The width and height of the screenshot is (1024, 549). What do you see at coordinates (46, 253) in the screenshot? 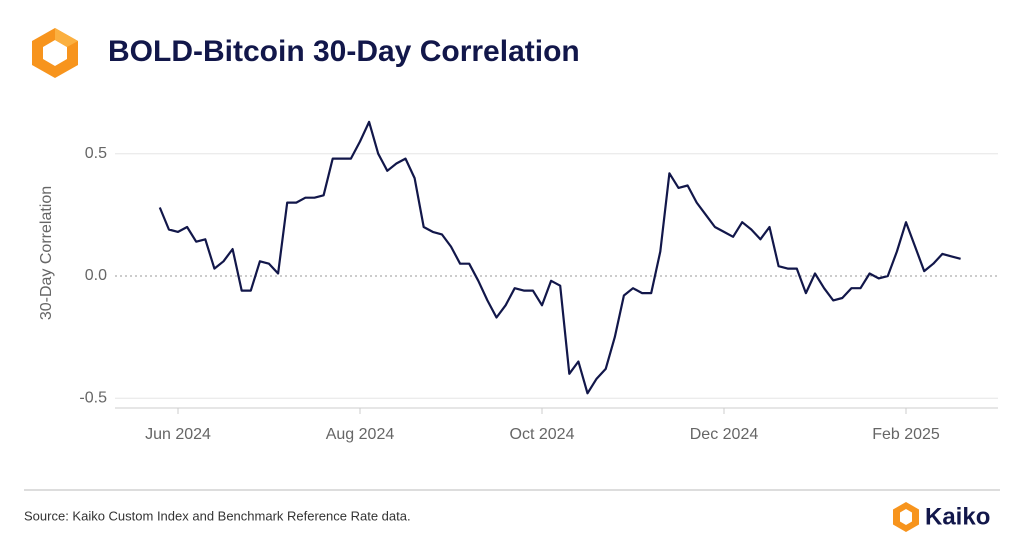
I see `y-axis-label: 30-Day Correlation` at bounding box center [46, 253].